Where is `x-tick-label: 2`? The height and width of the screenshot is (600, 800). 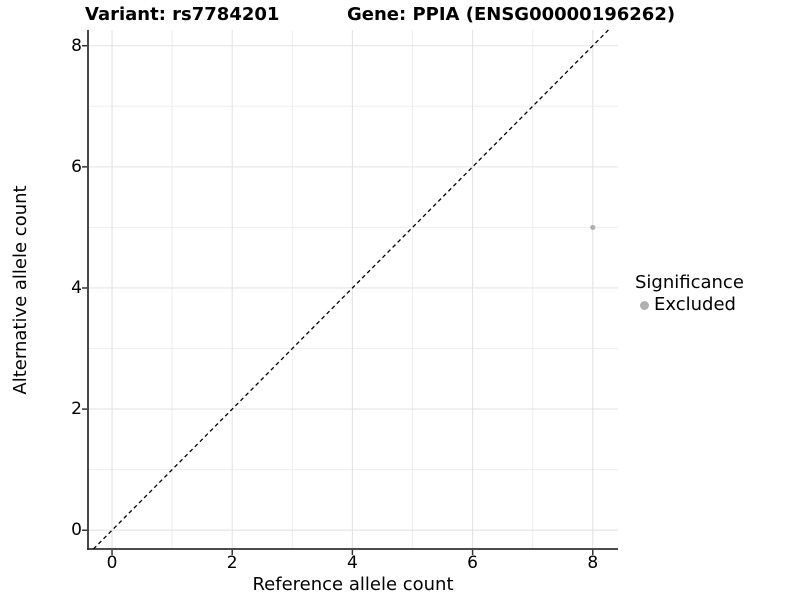
x-tick-label: 2 is located at coordinates (232, 563).